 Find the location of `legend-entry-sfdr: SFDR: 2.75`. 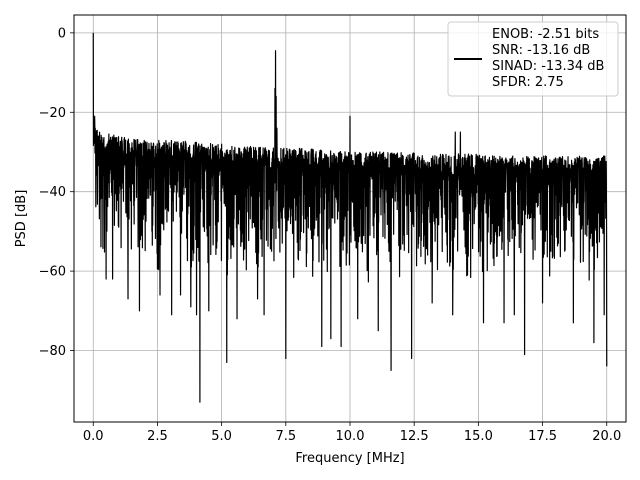

legend-entry-sfdr: SFDR: 2.75 is located at coordinates (528, 82).